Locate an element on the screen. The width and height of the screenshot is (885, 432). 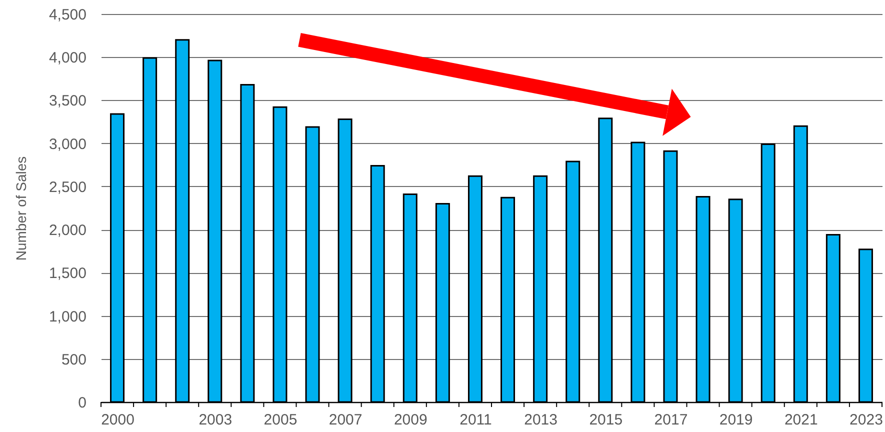
x-tick-label: 2000 is located at coordinates (117, 420).